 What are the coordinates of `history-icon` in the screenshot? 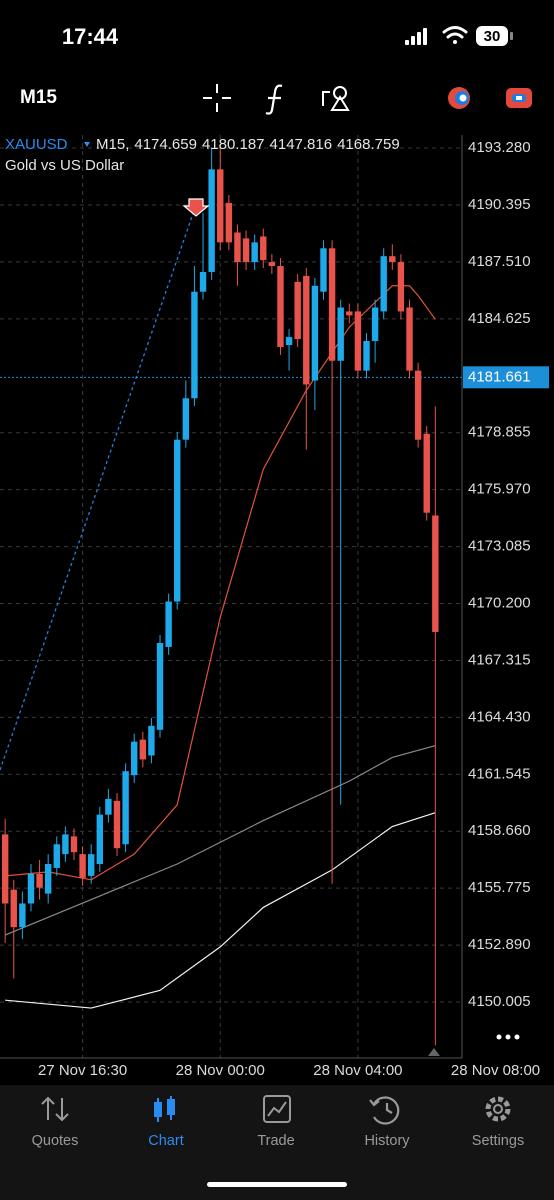 It's located at (384, 1110).